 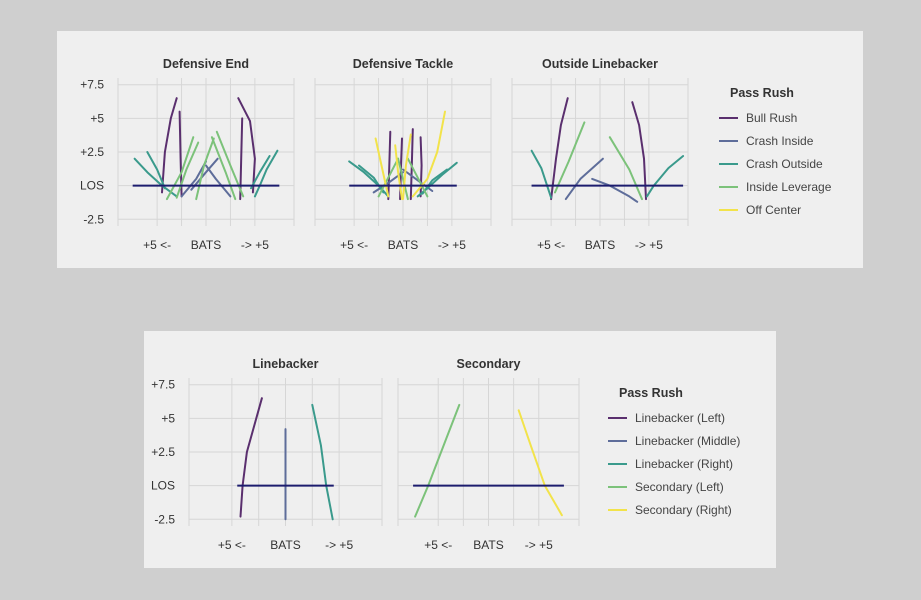 What do you see at coordinates (540, 463) in the screenshot?
I see `route-line-secondary-right` at bounding box center [540, 463].